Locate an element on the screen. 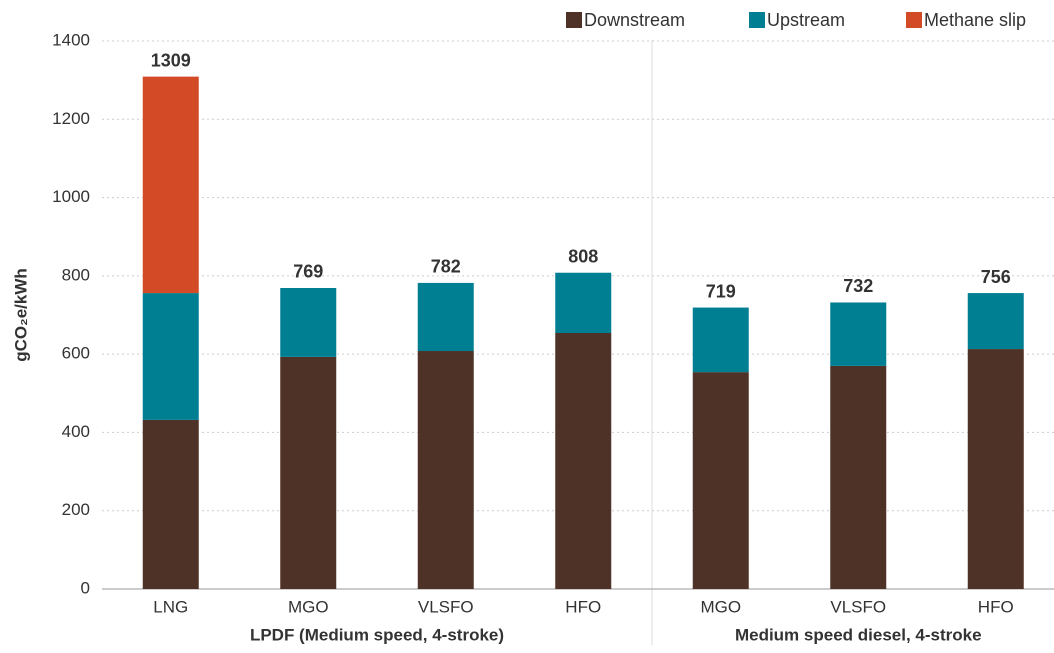 The height and width of the screenshot is (653, 1054). value-label: 1309 is located at coordinates (171, 60).